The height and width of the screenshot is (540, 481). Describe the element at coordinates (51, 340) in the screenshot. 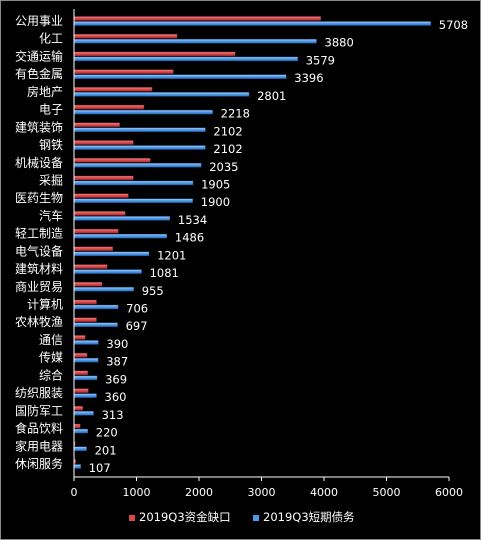

I see `category-label: 通信` at that location.